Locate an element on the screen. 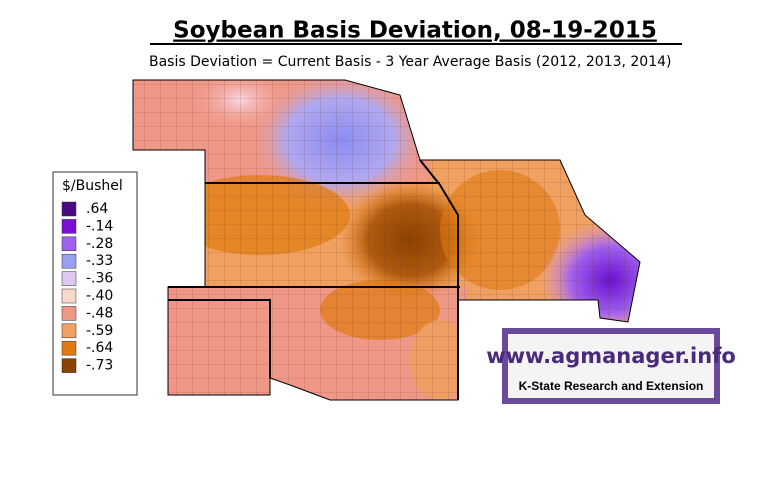  legend-label: -.36 is located at coordinates (99, 279).